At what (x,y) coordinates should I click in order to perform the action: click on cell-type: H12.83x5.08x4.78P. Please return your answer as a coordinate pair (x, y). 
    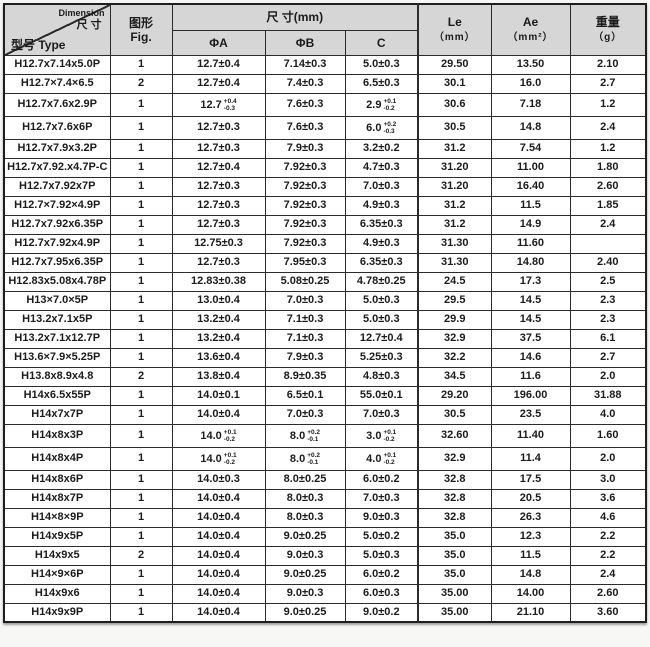
    Looking at the image, I should click on (57, 281).